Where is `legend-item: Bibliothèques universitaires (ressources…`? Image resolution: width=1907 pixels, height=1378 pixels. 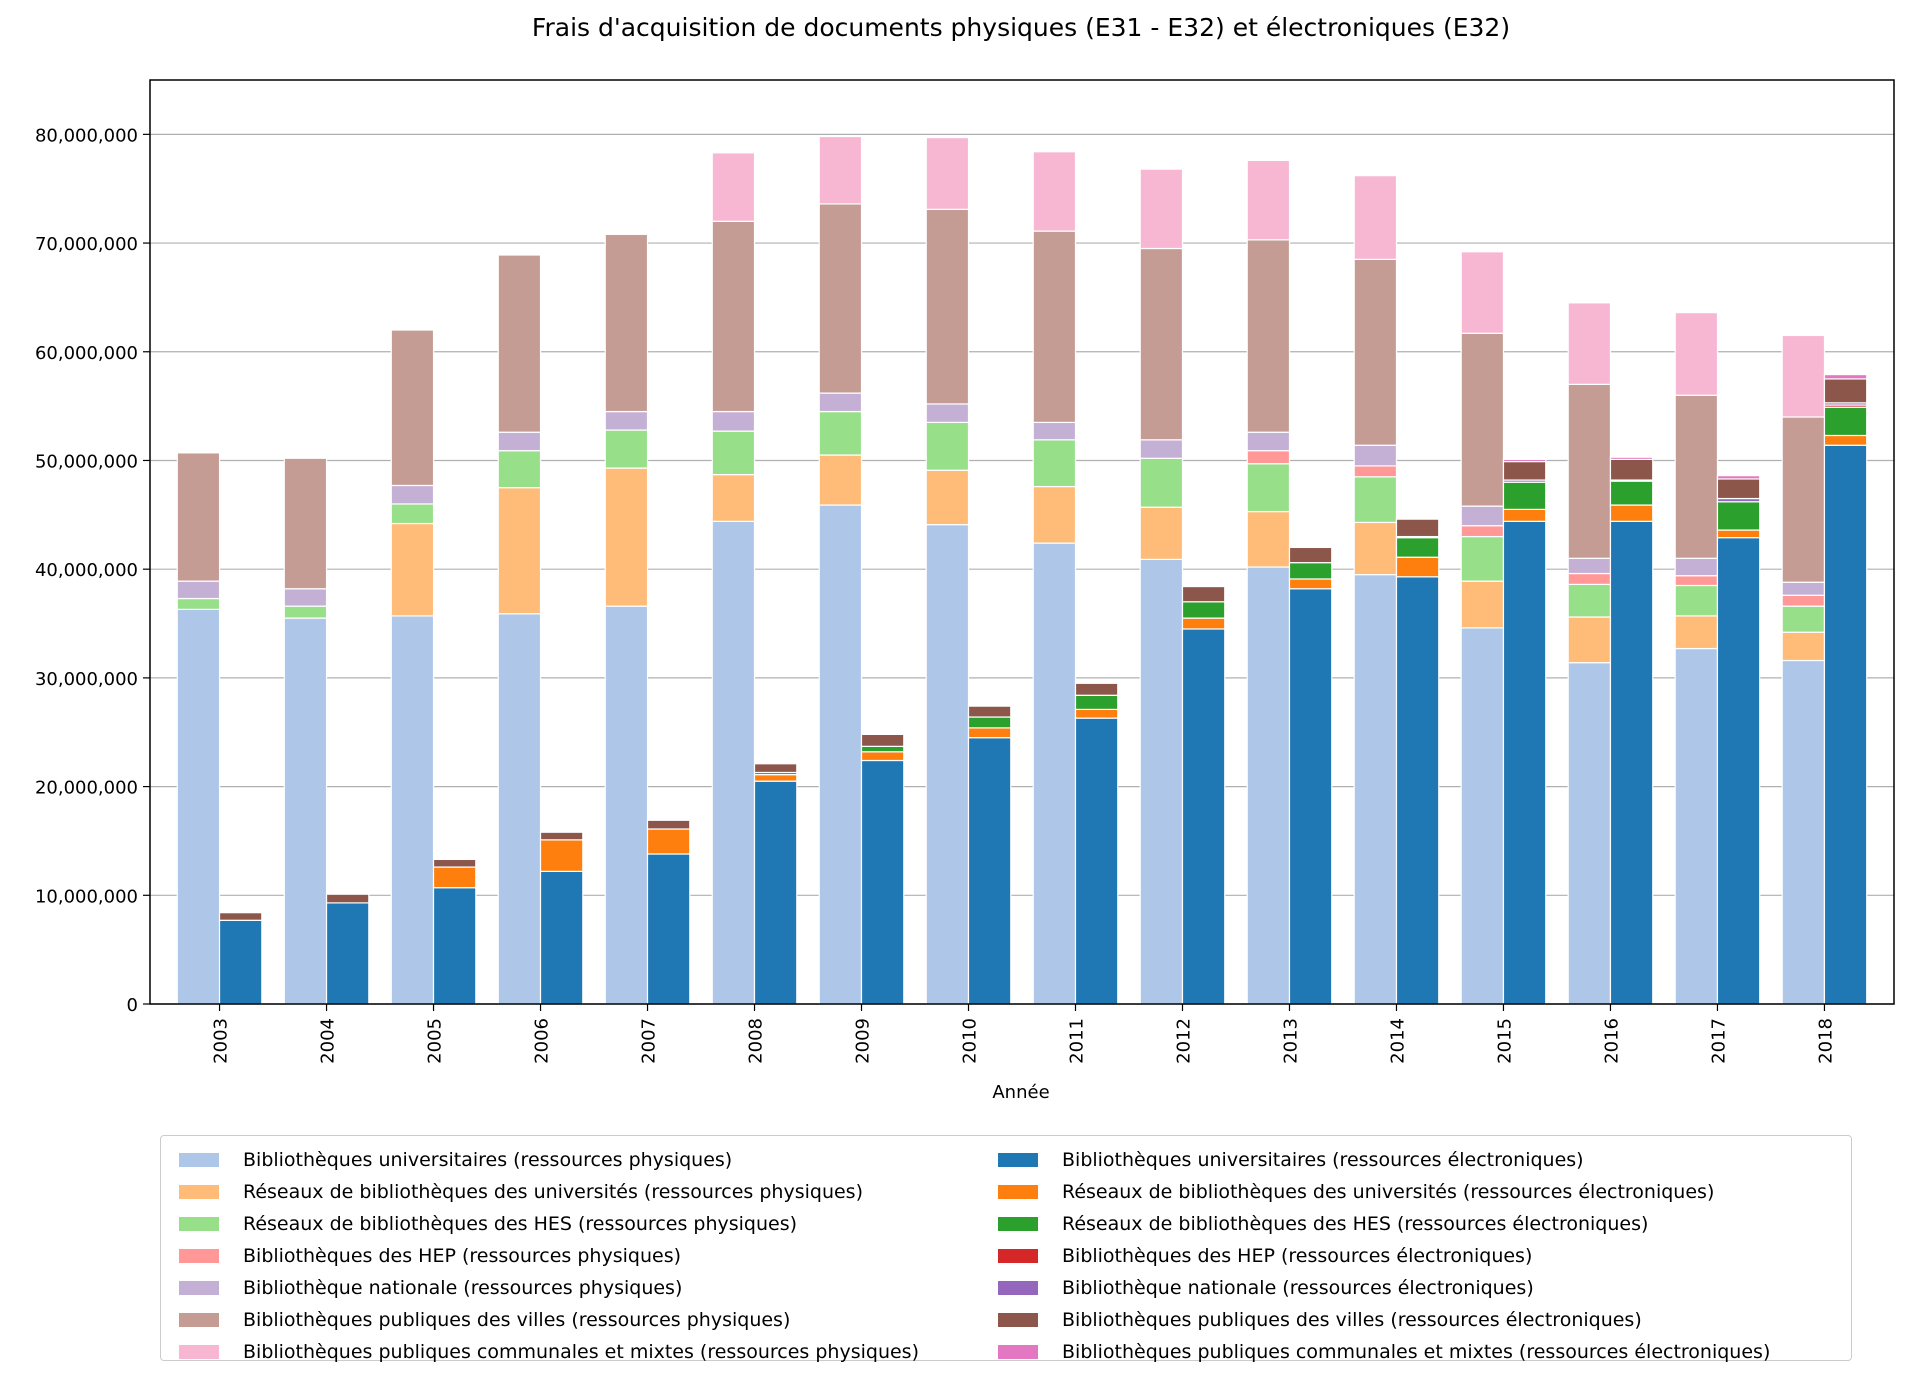
legend-item: Bibliothèques universitaires (ressources… is located at coordinates (549, 1160).